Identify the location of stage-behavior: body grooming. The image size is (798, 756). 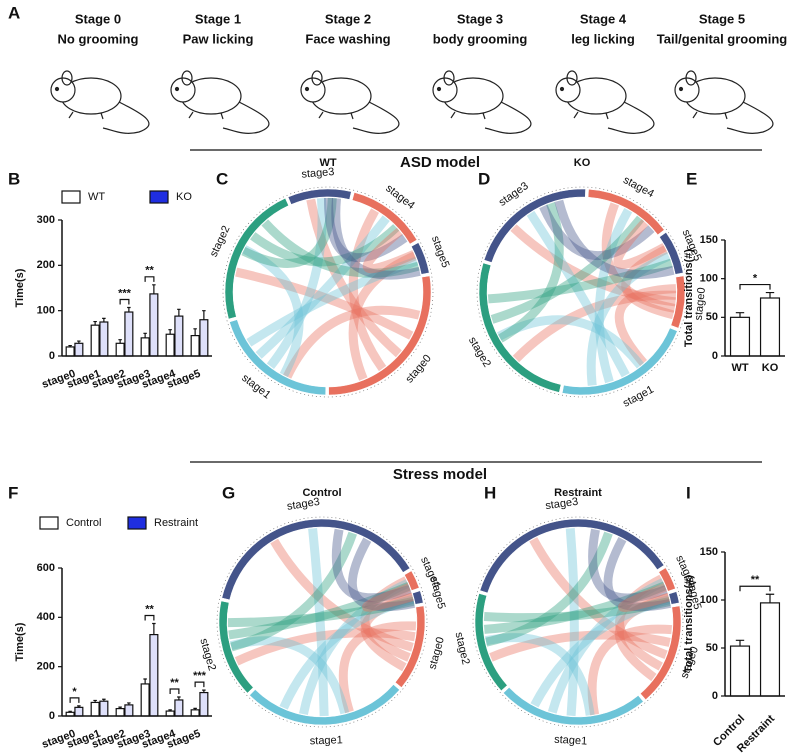
(480, 38).